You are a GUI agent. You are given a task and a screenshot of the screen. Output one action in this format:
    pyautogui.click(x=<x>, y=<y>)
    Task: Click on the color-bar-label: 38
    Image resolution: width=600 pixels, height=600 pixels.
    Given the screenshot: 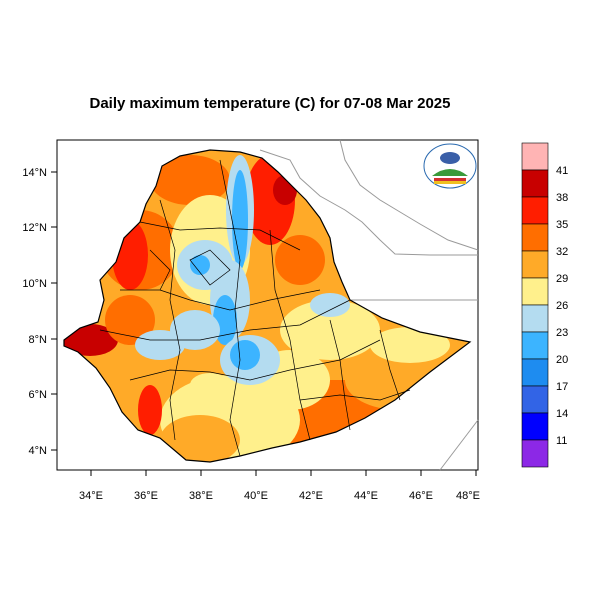 What is the action you would take?
    pyautogui.click(x=562, y=198)
    